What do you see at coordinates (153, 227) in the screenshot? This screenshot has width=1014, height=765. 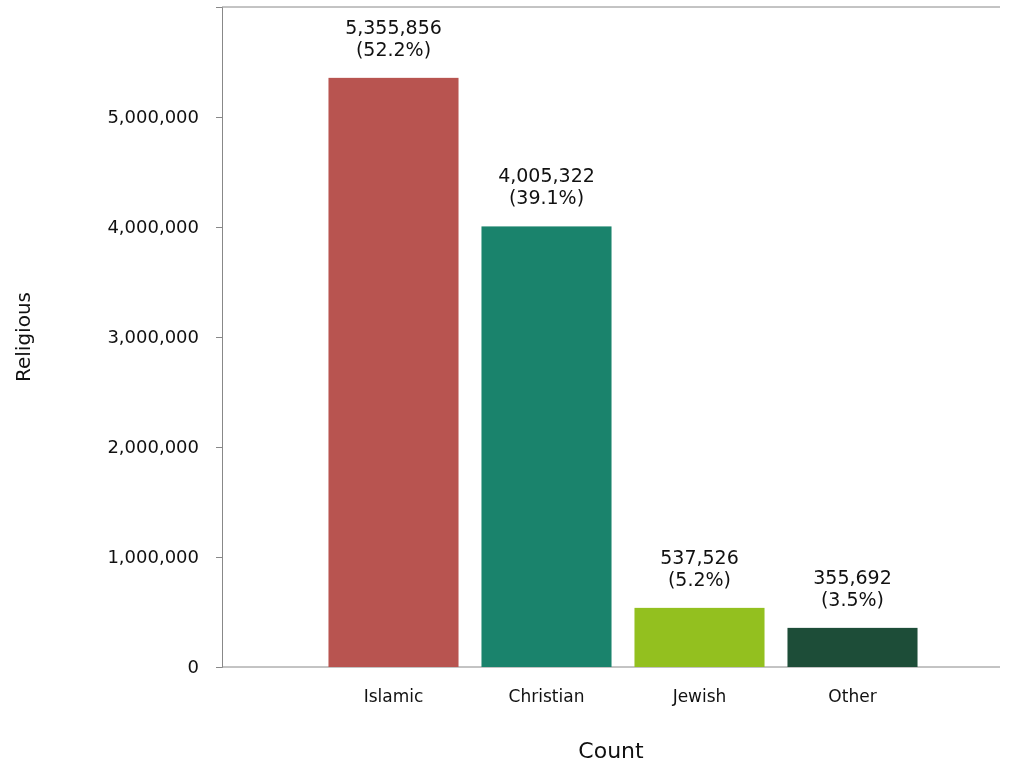 I see `y-tick-label: 4,000,000` at bounding box center [153, 227].